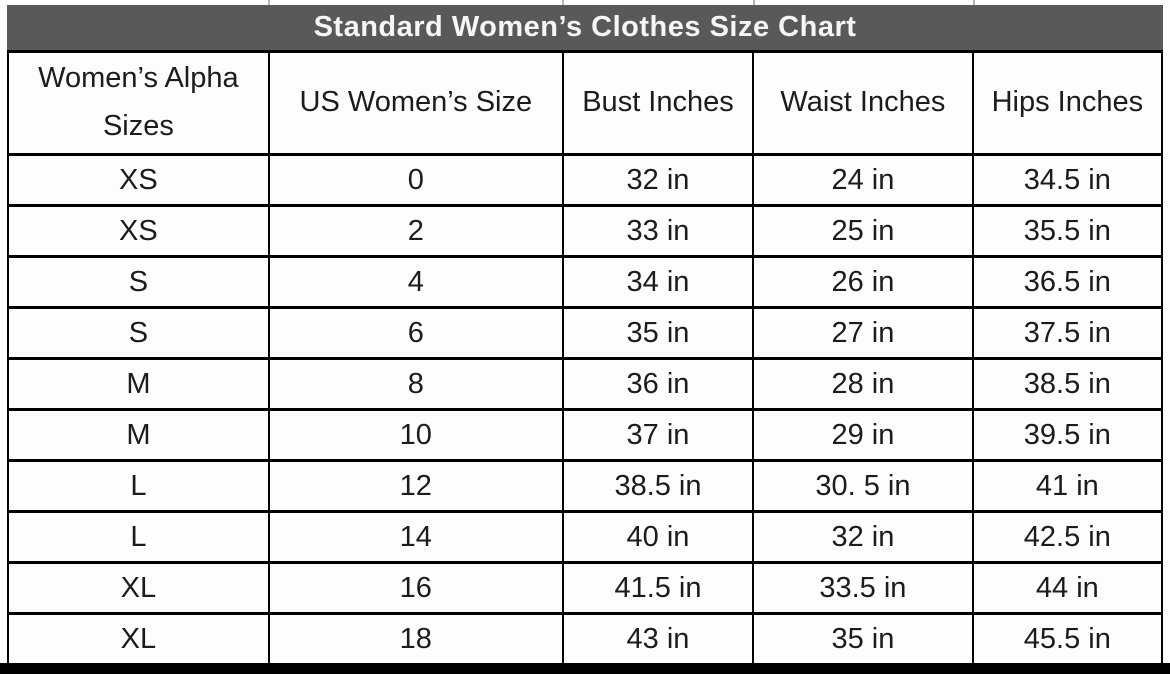 The image size is (1170, 674). Describe the element at coordinates (1067, 103) in the screenshot. I see `column-header-hips: Hips Inches` at that location.